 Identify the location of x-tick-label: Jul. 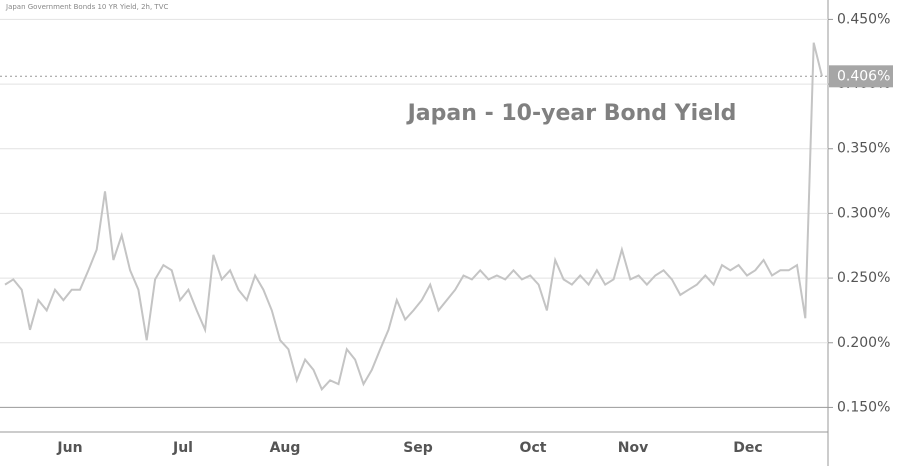
(182, 448).